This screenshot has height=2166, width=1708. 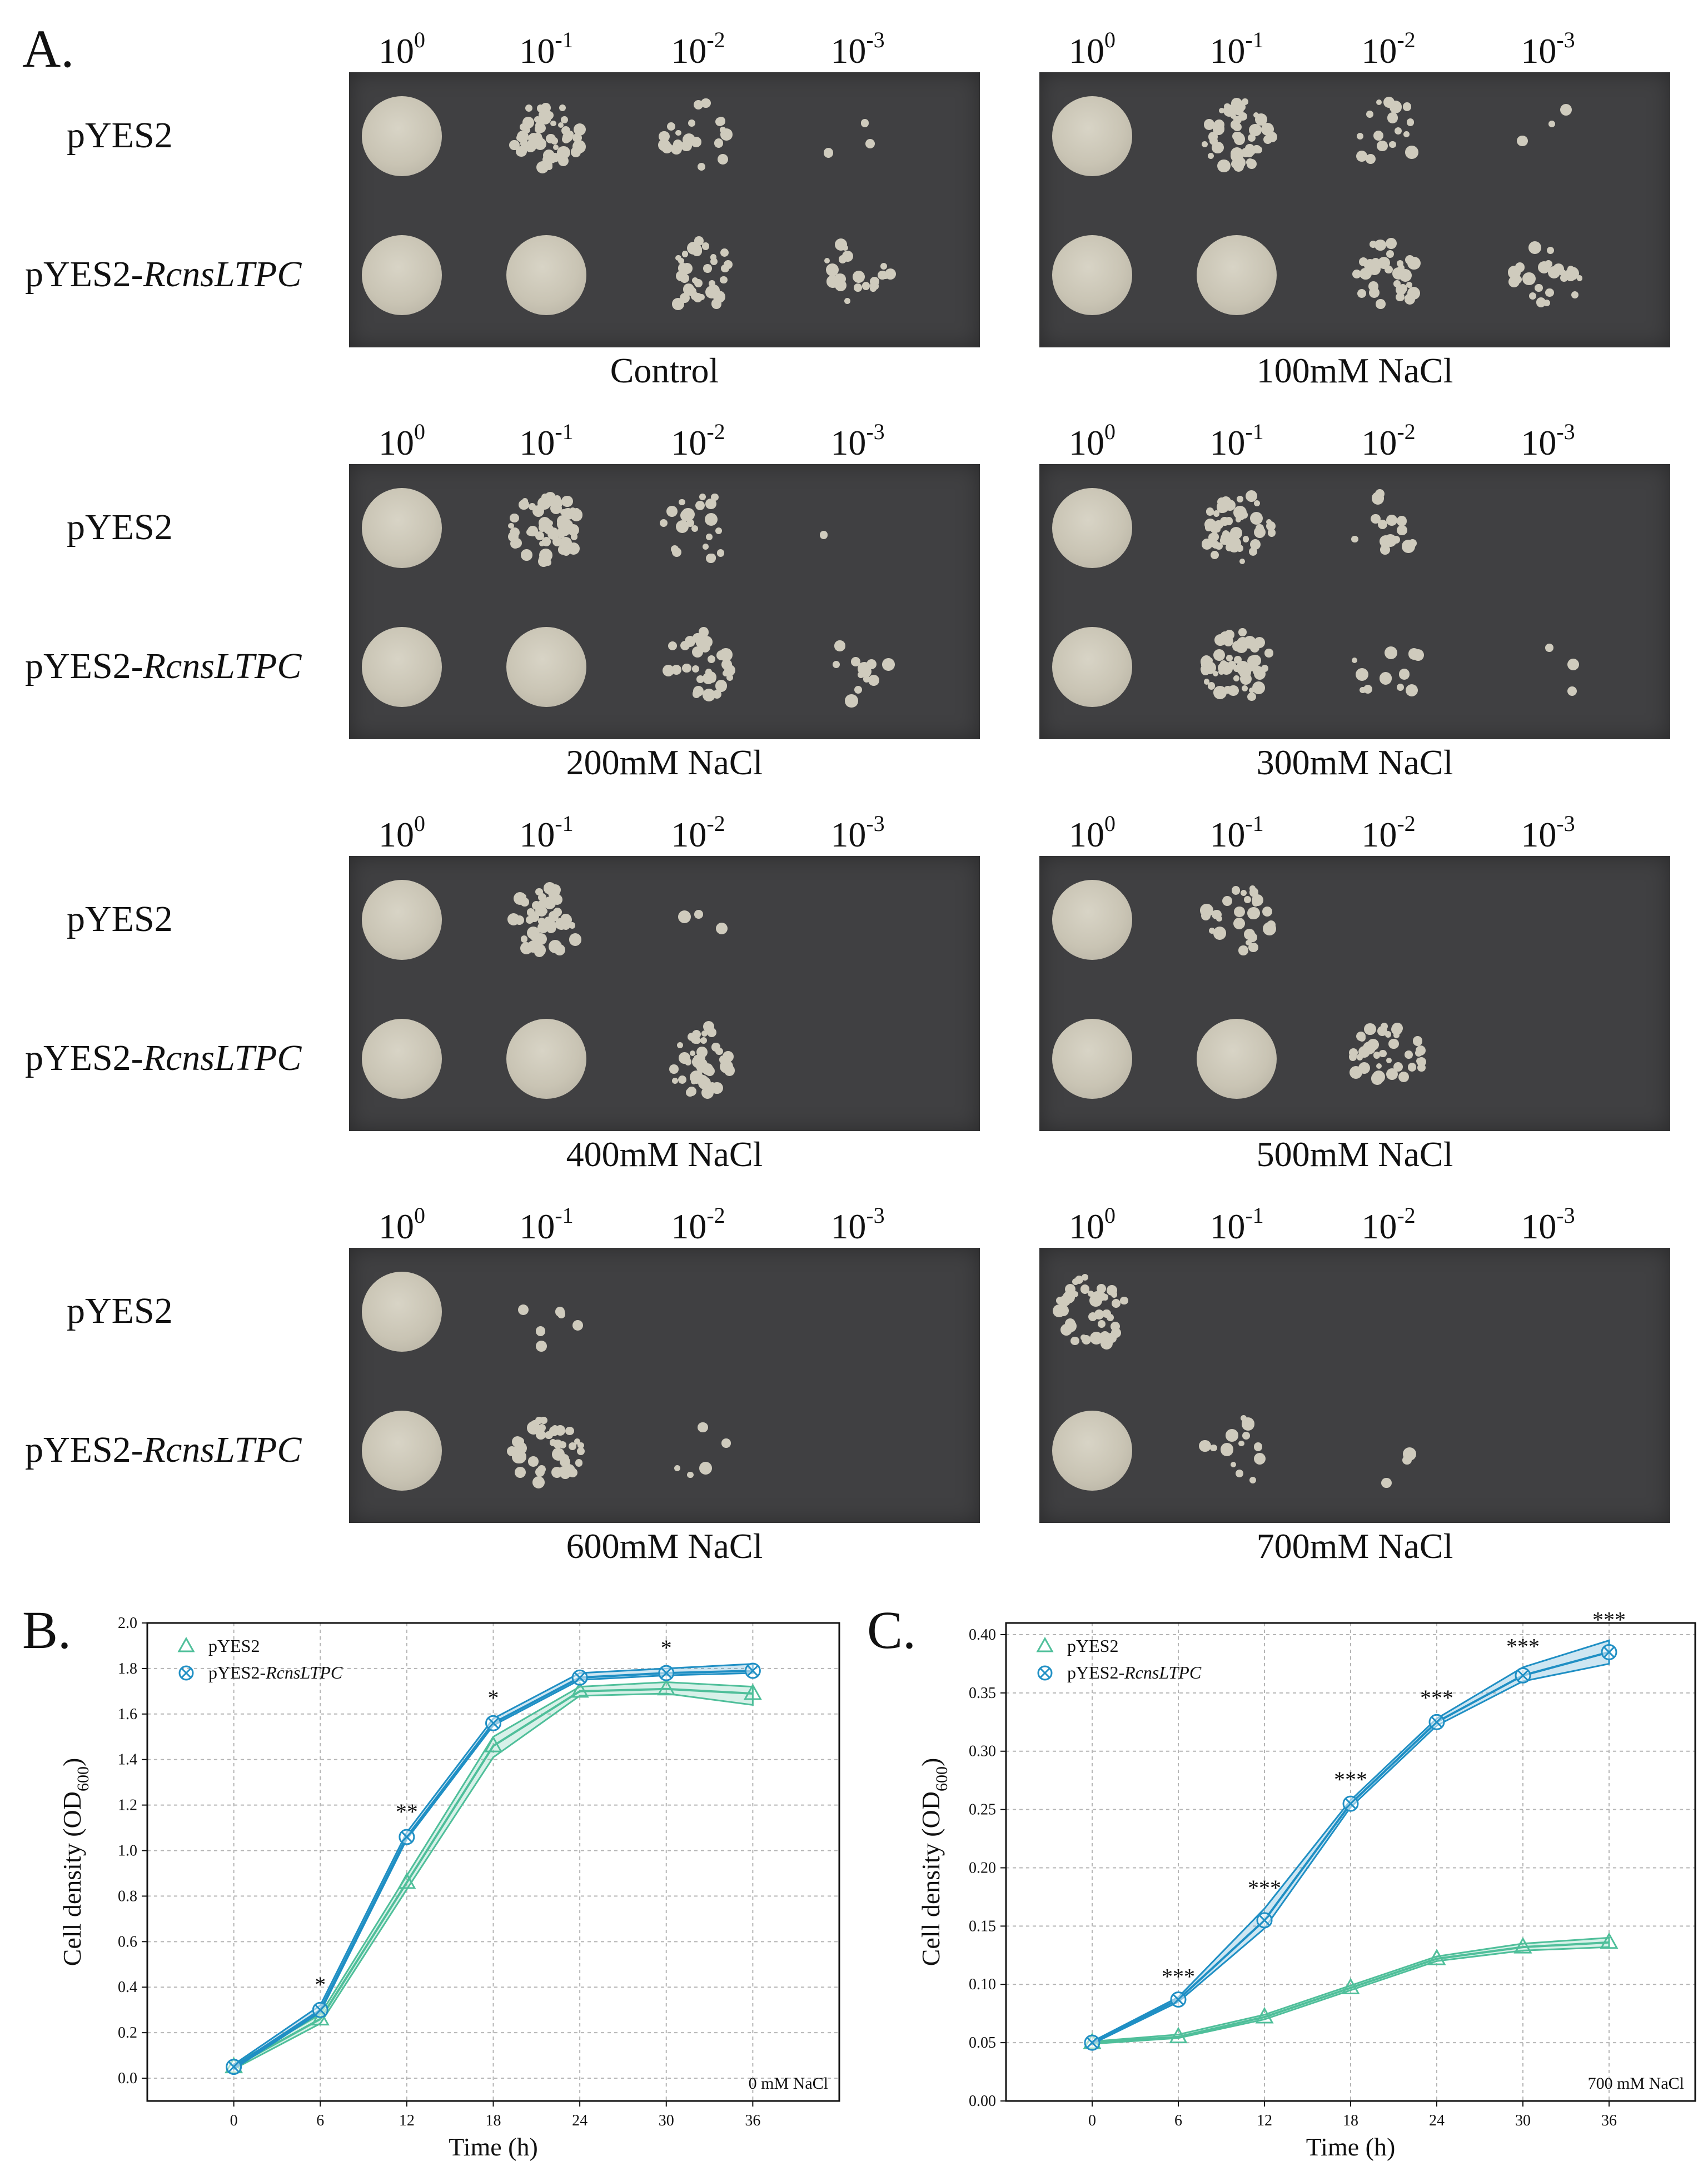 I want to click on x-tick-label: 24, so click(x=1437, y=2120).